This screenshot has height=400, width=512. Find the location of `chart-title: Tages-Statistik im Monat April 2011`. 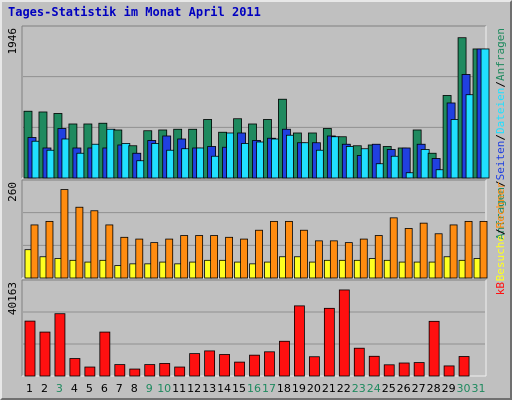

chart-title: Tages-Statistik im Monat April 2011 is located at coordinates (134, 12).